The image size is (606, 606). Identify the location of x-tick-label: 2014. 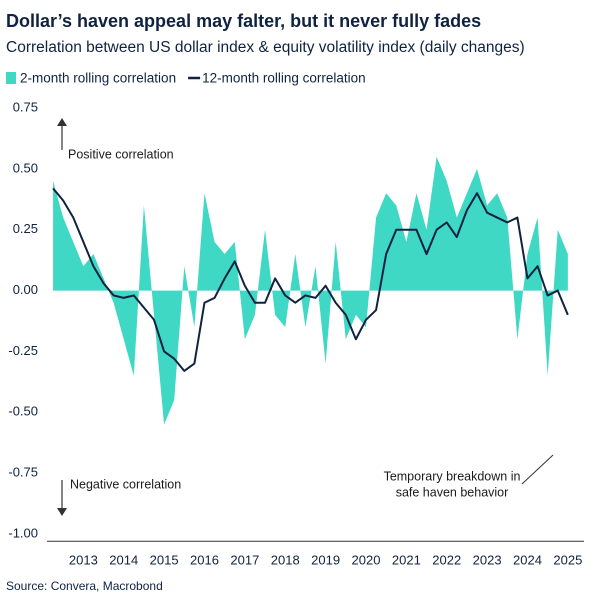
(123, 560).